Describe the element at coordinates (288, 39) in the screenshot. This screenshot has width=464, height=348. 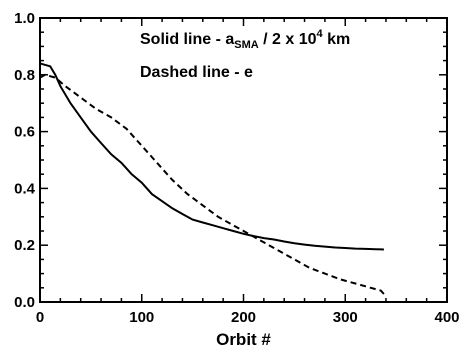
I see `legend-solid-middle: / 2 x 10` at that location.